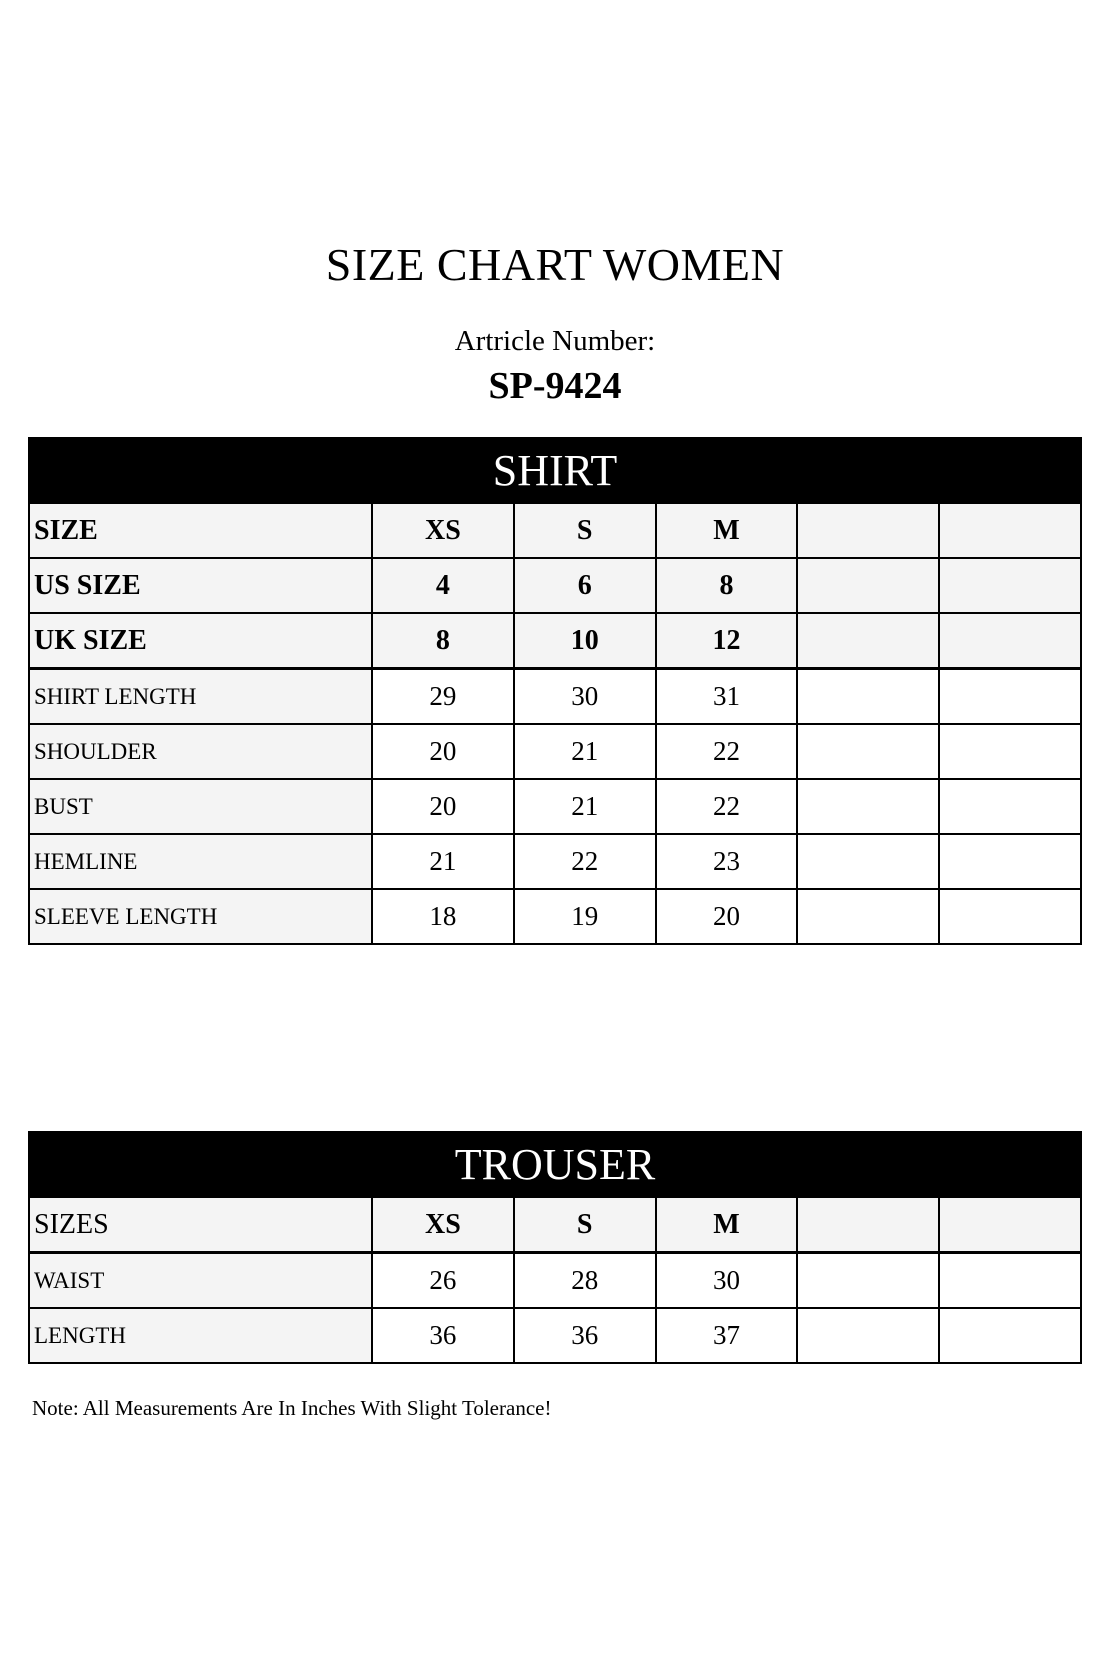  I want to click on shirt-header-row: SIZE XS S M, so click(555, 530).